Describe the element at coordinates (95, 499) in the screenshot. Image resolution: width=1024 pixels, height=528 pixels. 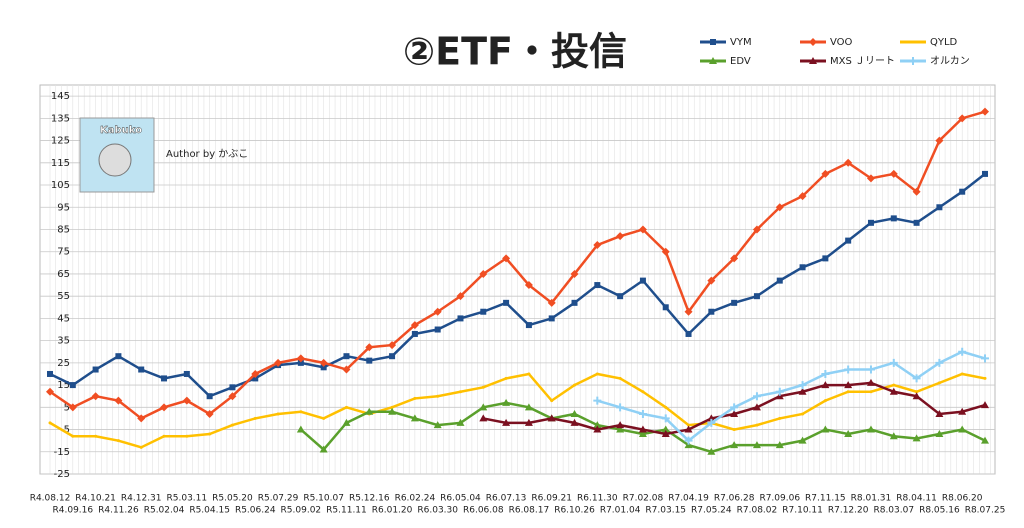
I see `x-tick-label: R4.10.21` at that location.